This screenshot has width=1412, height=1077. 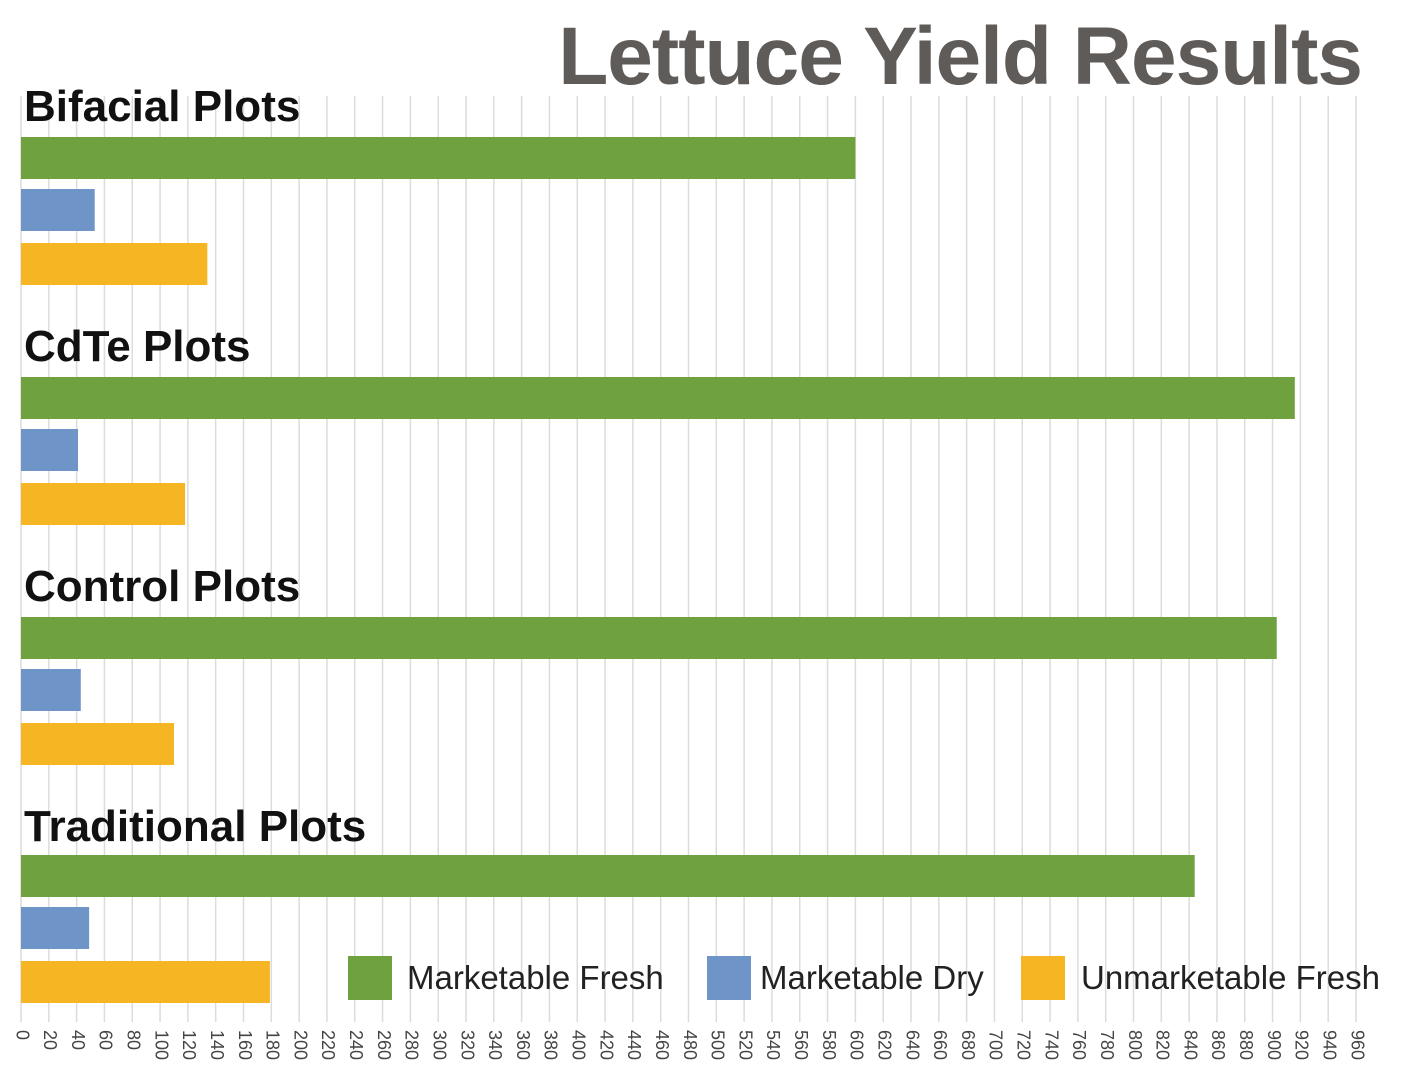 What do you see at coordinates (551, 1045) in the screenshot?
I see `x-tick-label: 380` at bounding box center [551, 1045].